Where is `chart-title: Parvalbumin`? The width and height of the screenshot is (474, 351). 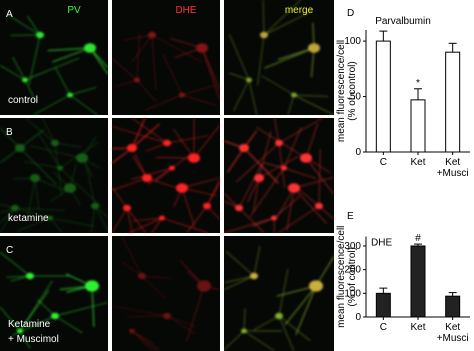 chart-title: Parvalbumin is located at coordinates (403, 21).